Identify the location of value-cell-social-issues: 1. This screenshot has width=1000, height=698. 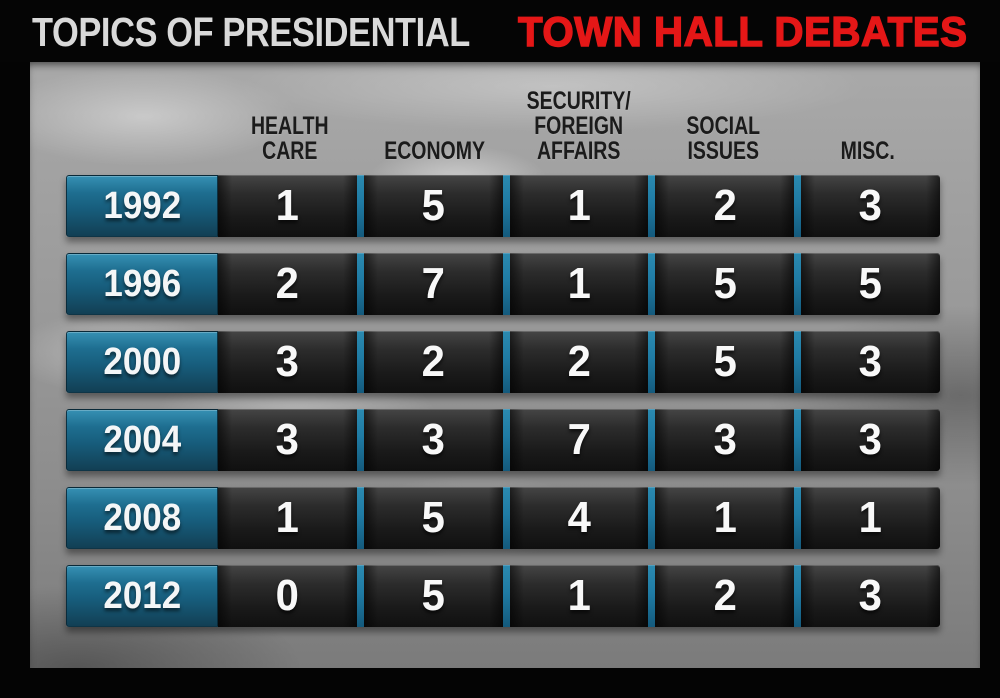
(725, 518).